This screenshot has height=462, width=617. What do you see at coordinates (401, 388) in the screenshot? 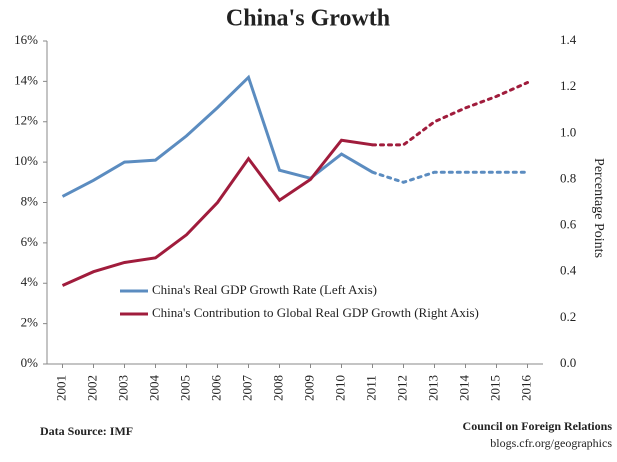
I see `x-tick-label: 2012` at bounding box center [401, 388].